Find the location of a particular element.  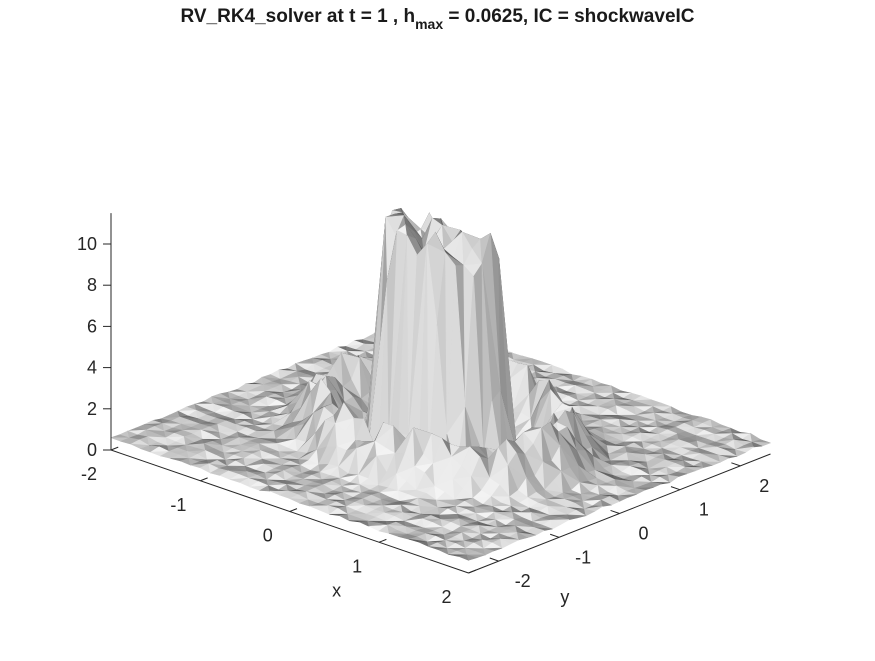

y-tick-label: -1 is located at coordinates (583, 557).